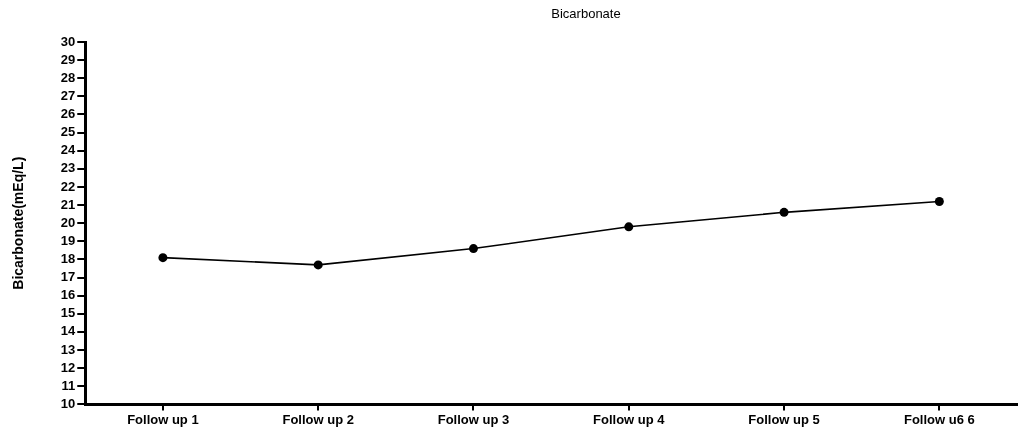  Describe the element at coordinates (68, 95) in the screenshot. I see `y-tick-label: 27` at that location.